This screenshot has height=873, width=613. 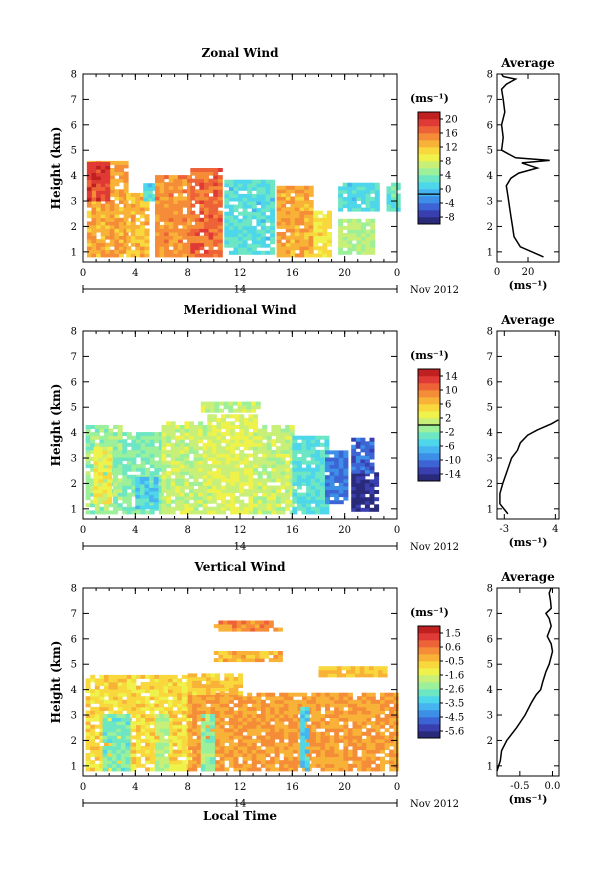 I want to click on colorbar-segment, so click(x=429, y=158).